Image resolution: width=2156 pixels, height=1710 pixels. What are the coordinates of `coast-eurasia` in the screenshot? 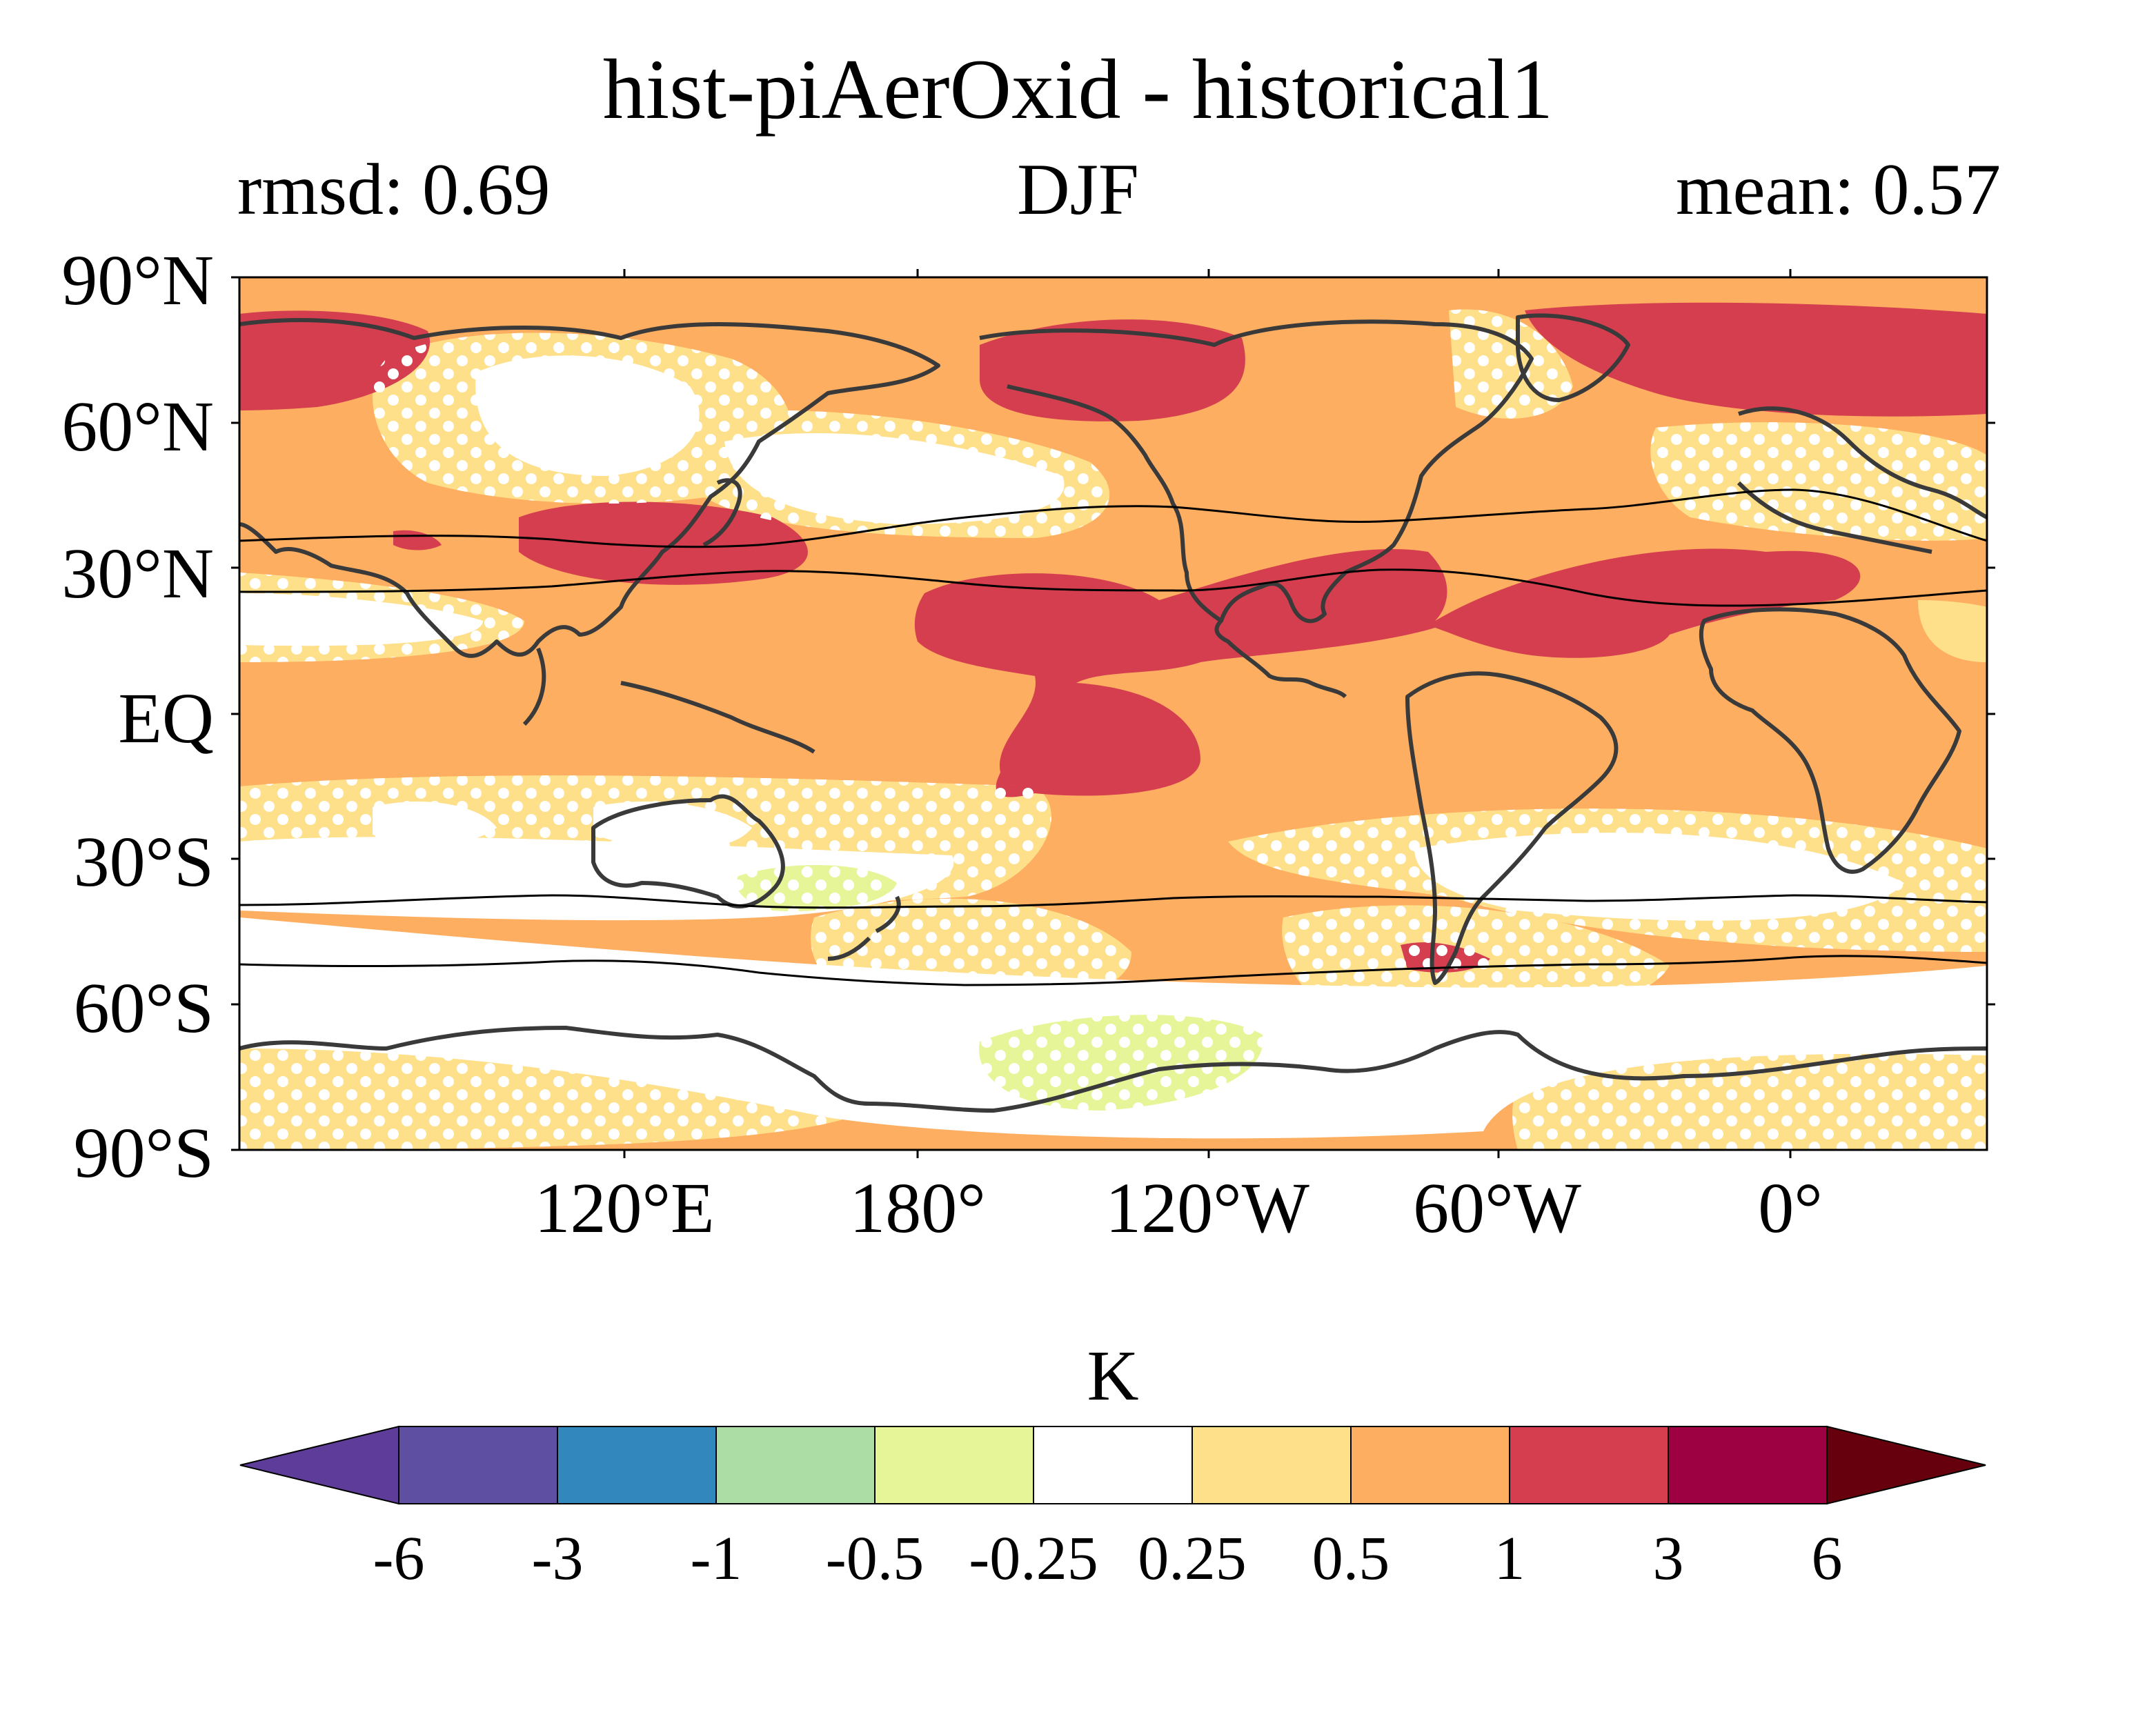 It's located at (589, 488).